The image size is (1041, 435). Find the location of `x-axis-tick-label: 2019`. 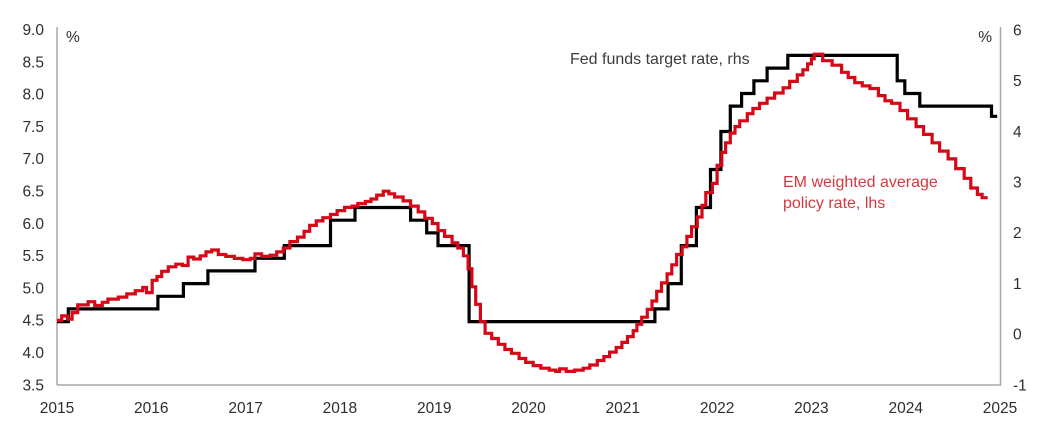

x-axis-tick-label: 2019 is located at coordinates (434, 408).